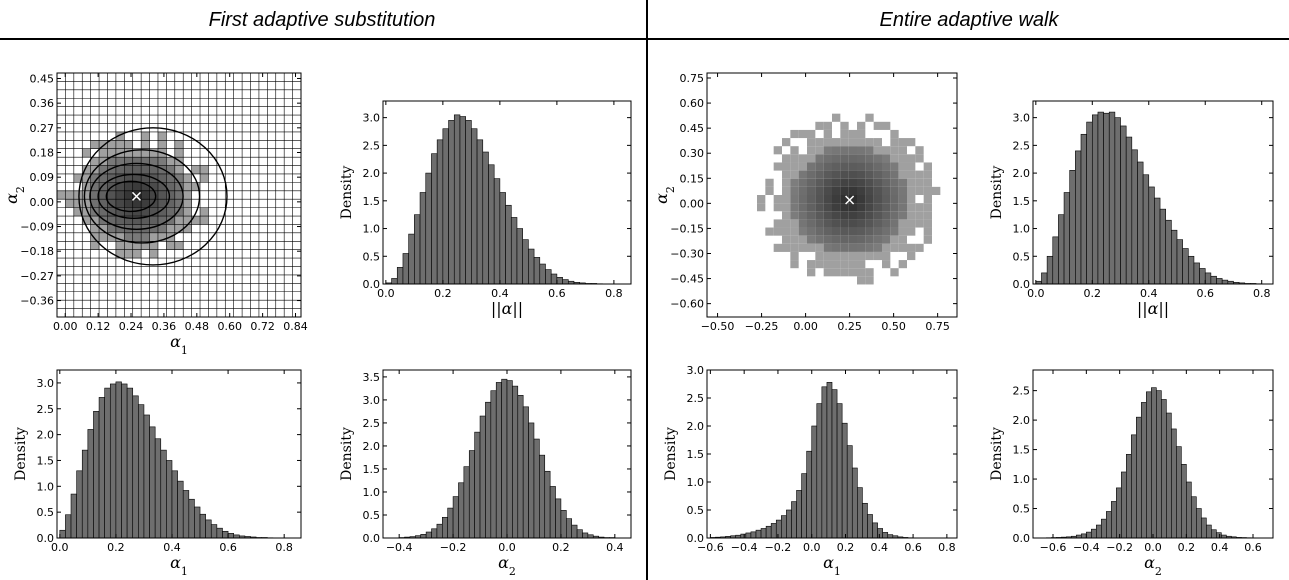 The height and width of the screenshot is (580, 1289). What do you see at coordinates (507, 565) in the screenshot?
I see `x-axis-label: α2` at bounding box center [507, 565].